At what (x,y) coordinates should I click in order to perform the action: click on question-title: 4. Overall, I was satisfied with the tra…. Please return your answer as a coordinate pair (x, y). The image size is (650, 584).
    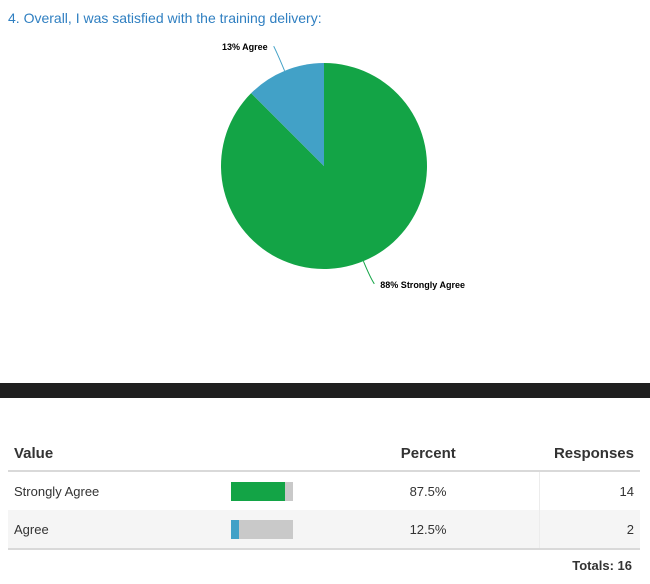
    Looking at the image, I should click on (165, 18).